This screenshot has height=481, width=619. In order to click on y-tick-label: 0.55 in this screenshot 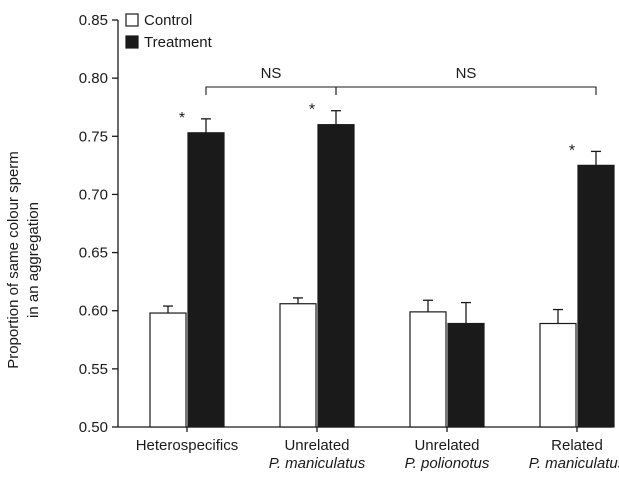, I will do `click(93, 369)`.